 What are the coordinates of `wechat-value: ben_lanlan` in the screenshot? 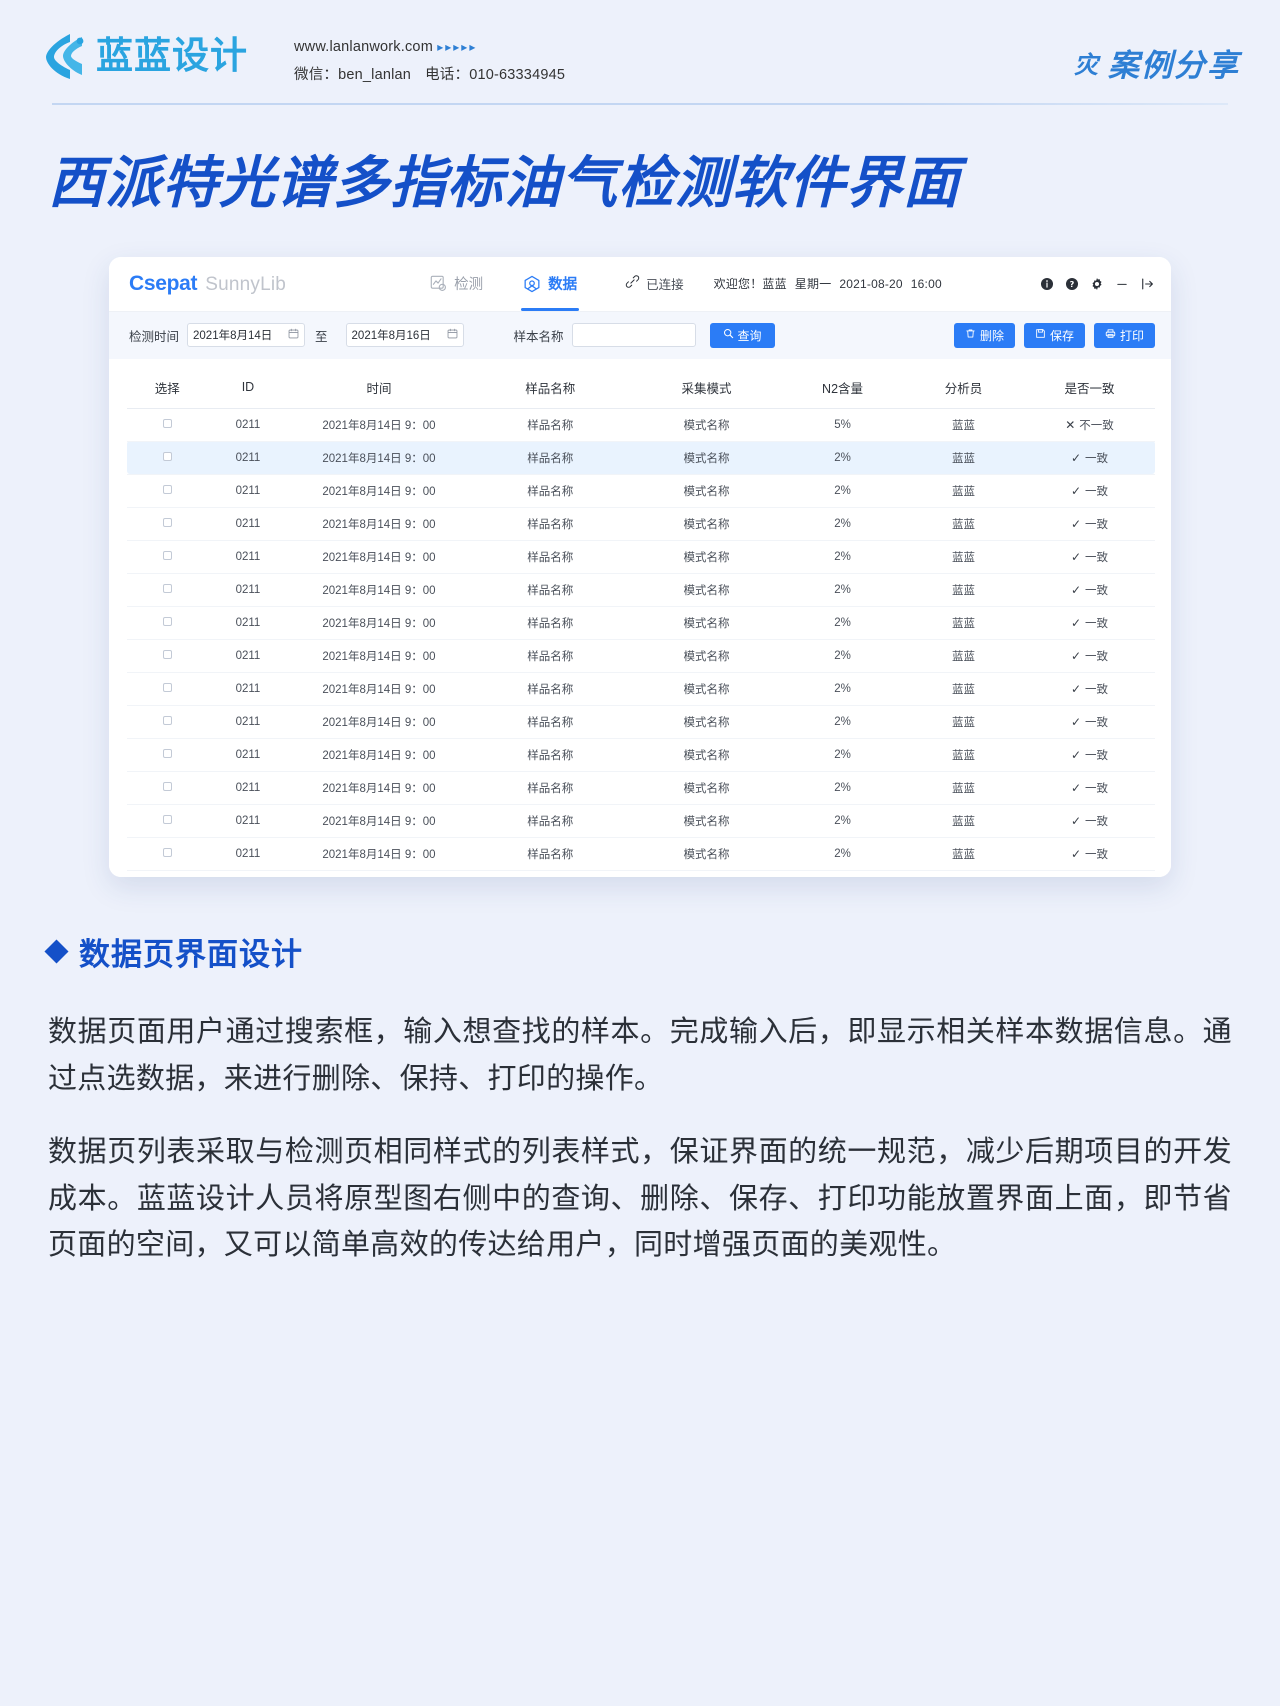 It's located at (375, 74).